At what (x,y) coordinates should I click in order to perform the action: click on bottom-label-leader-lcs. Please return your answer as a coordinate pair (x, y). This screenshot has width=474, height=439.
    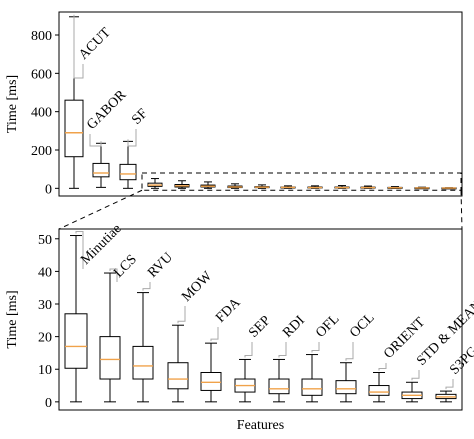
    Looking at the image, I should click on (113, 275).